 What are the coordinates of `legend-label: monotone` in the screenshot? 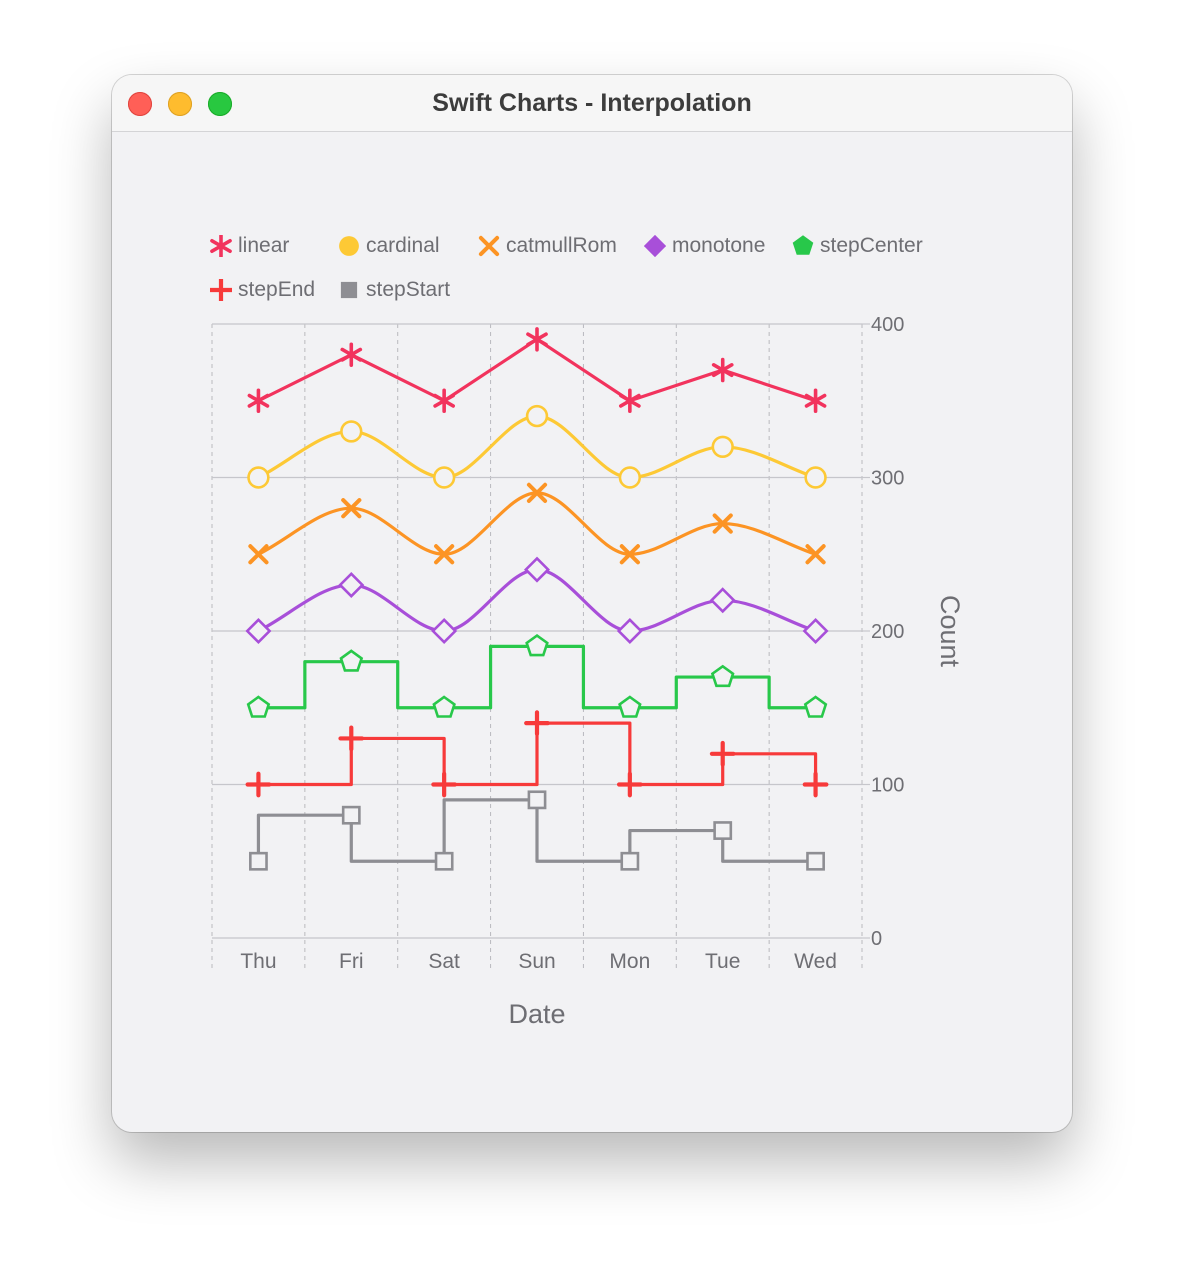 It's located at (719, 245).